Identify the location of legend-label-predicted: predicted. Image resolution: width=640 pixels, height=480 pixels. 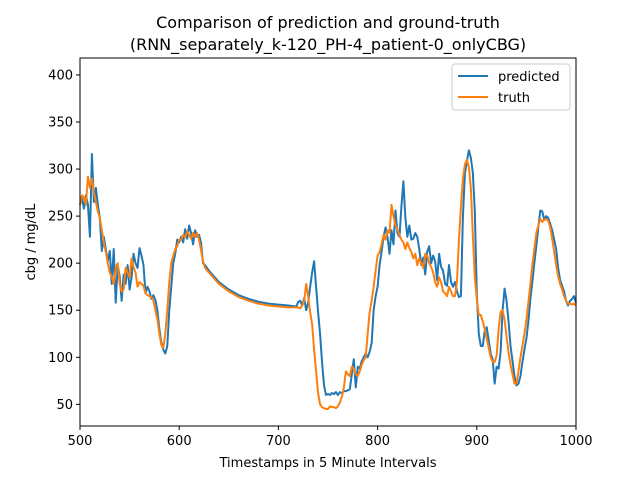
(529, 77).